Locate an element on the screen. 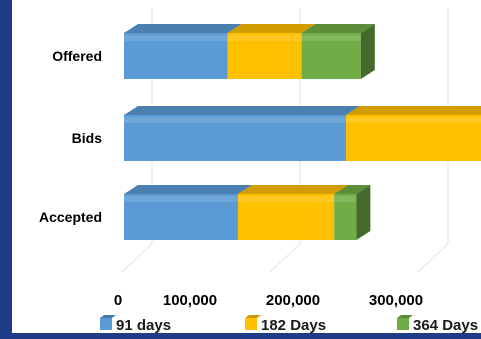 Image resolution: width=481 pixels, height=339 pixels. x-axis-tick-labels: 0 100,000 200,000 300,000 is located at coordinates (268, 300).